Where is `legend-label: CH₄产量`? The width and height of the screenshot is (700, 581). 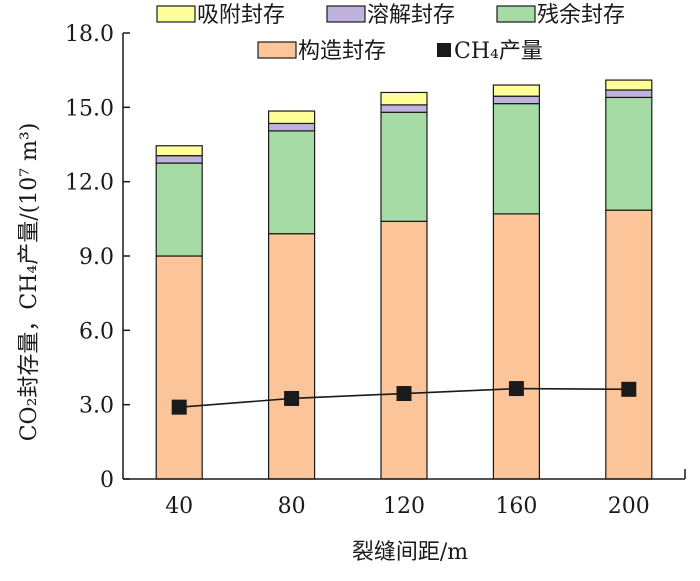
legend-label: CH₄产量 is located at coordinates (498, 51).